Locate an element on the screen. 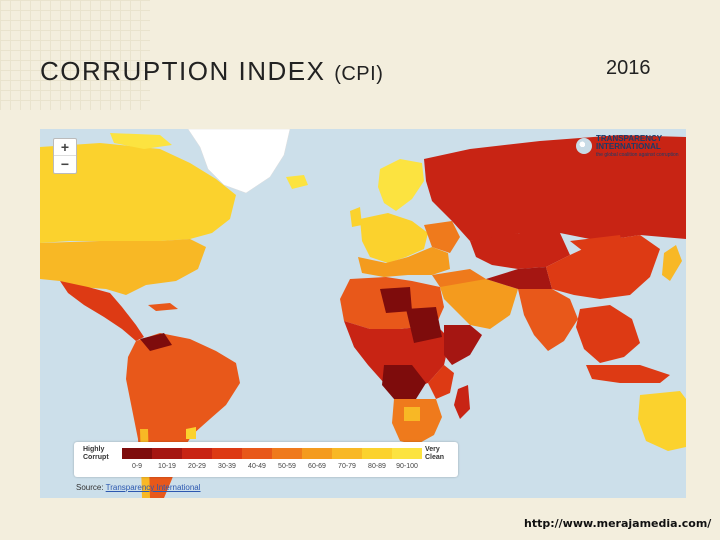 Image resolution: width=720 pixels, height=540 pixels. greenland-region is located at coordinates (239, 161).